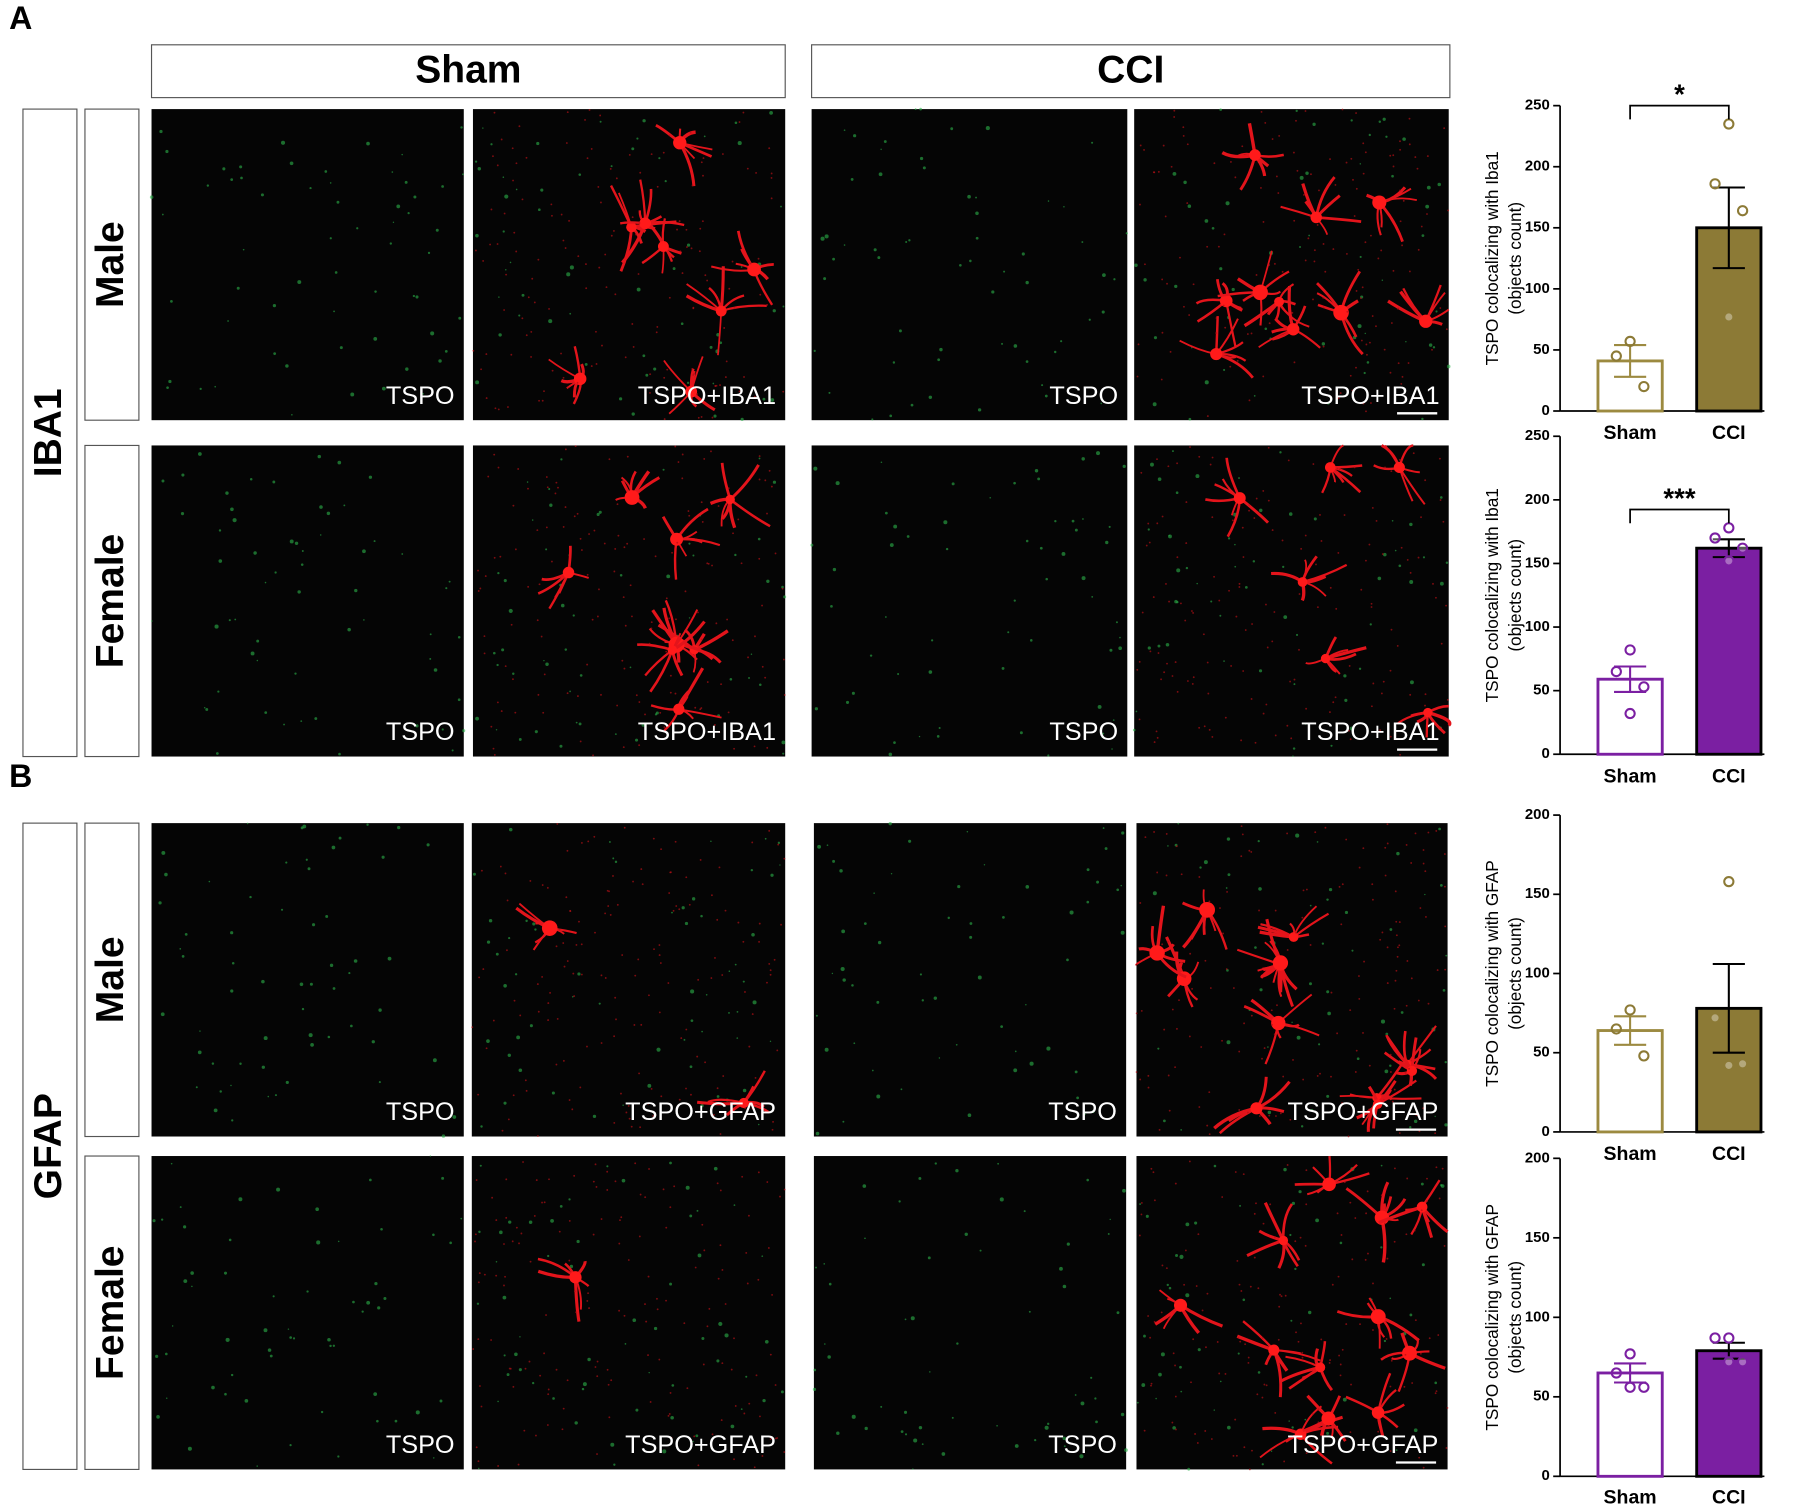 The width and height of the screenshot is (1800, 1507). I want to click on y-tick-label: 250, so click(1537, 105).